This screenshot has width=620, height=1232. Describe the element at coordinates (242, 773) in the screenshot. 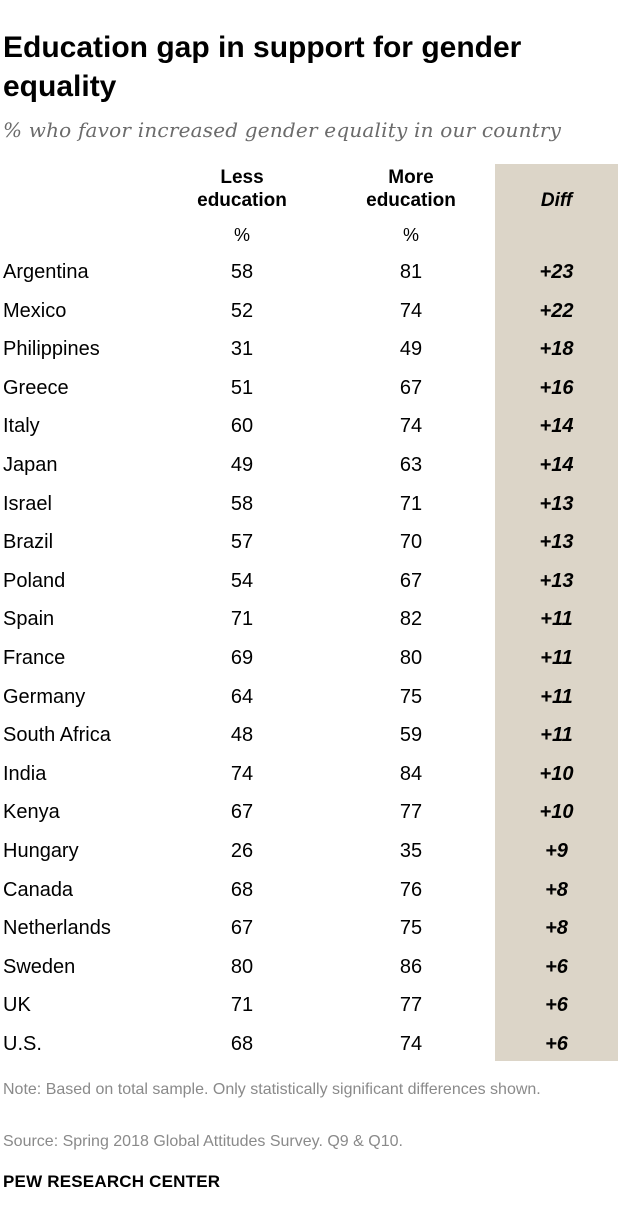

I see `less-education-cell: 74` at that location.